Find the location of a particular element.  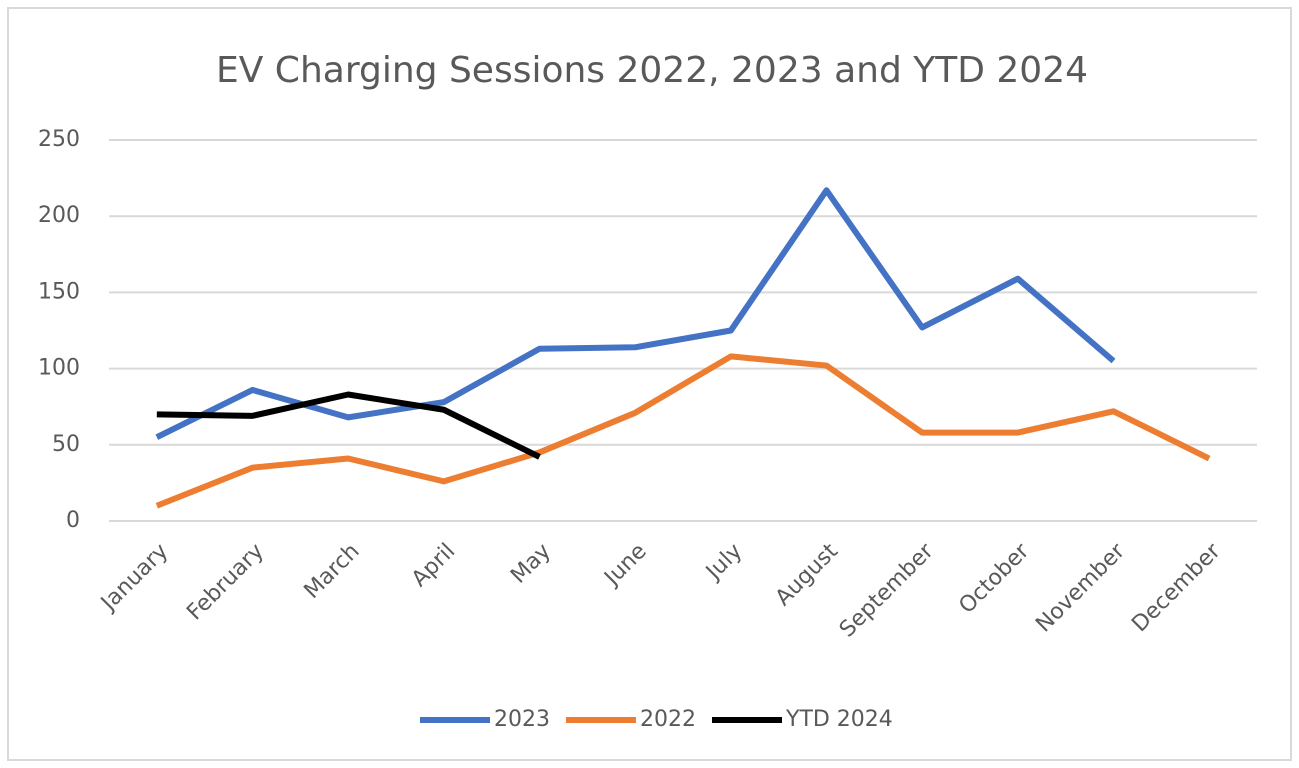

y-tick-label: 250 is located at coordinates (59, 139).